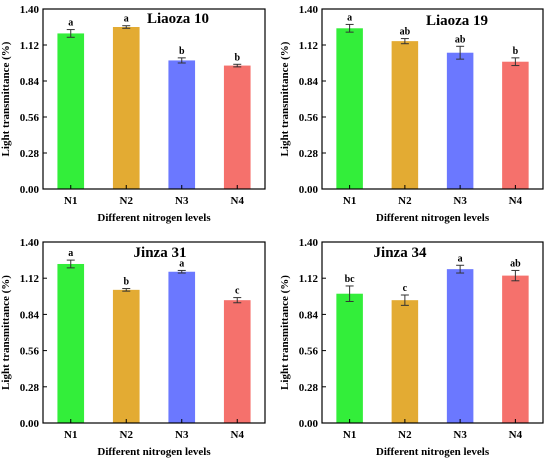 The height and width of the screenshot is (463, 550). What do you see at coordinates (350, 279) in the screenshot?
I see `significance-label: bc` at bounding box center [350, 279].